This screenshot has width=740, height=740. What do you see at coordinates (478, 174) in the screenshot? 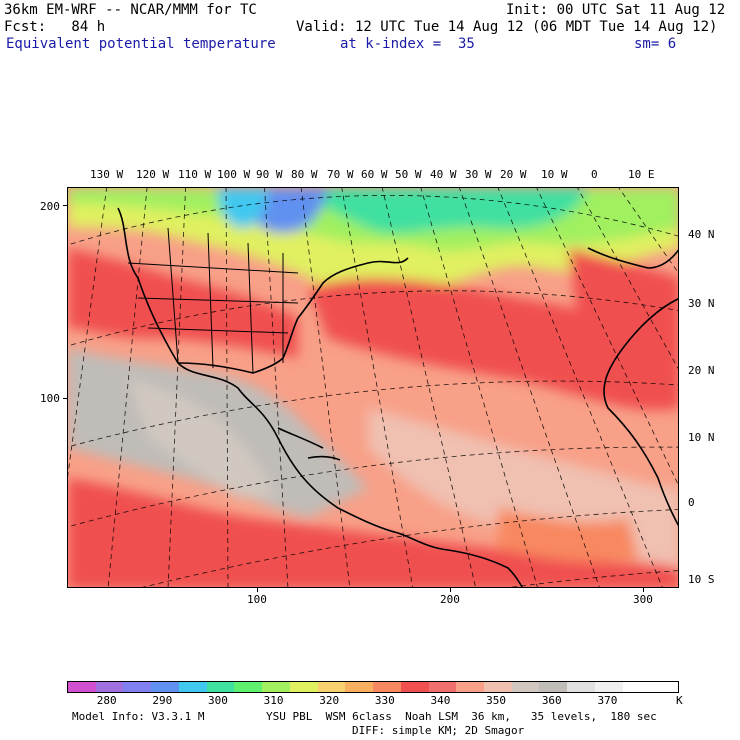
I see `longitude-label: 30 W` at bounding box center [478, 174].